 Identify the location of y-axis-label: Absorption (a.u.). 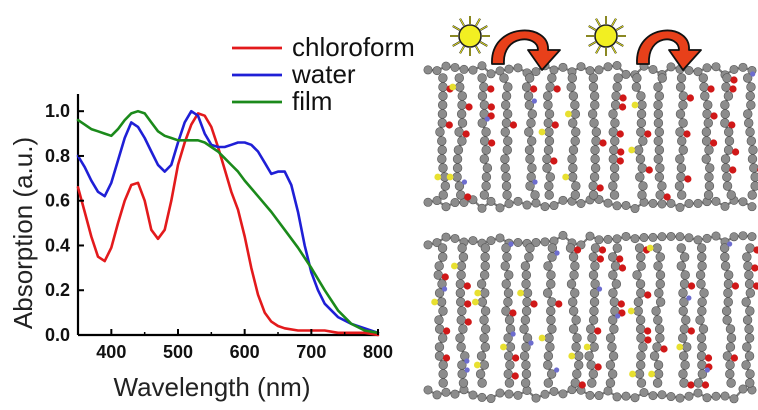
(23, 233).